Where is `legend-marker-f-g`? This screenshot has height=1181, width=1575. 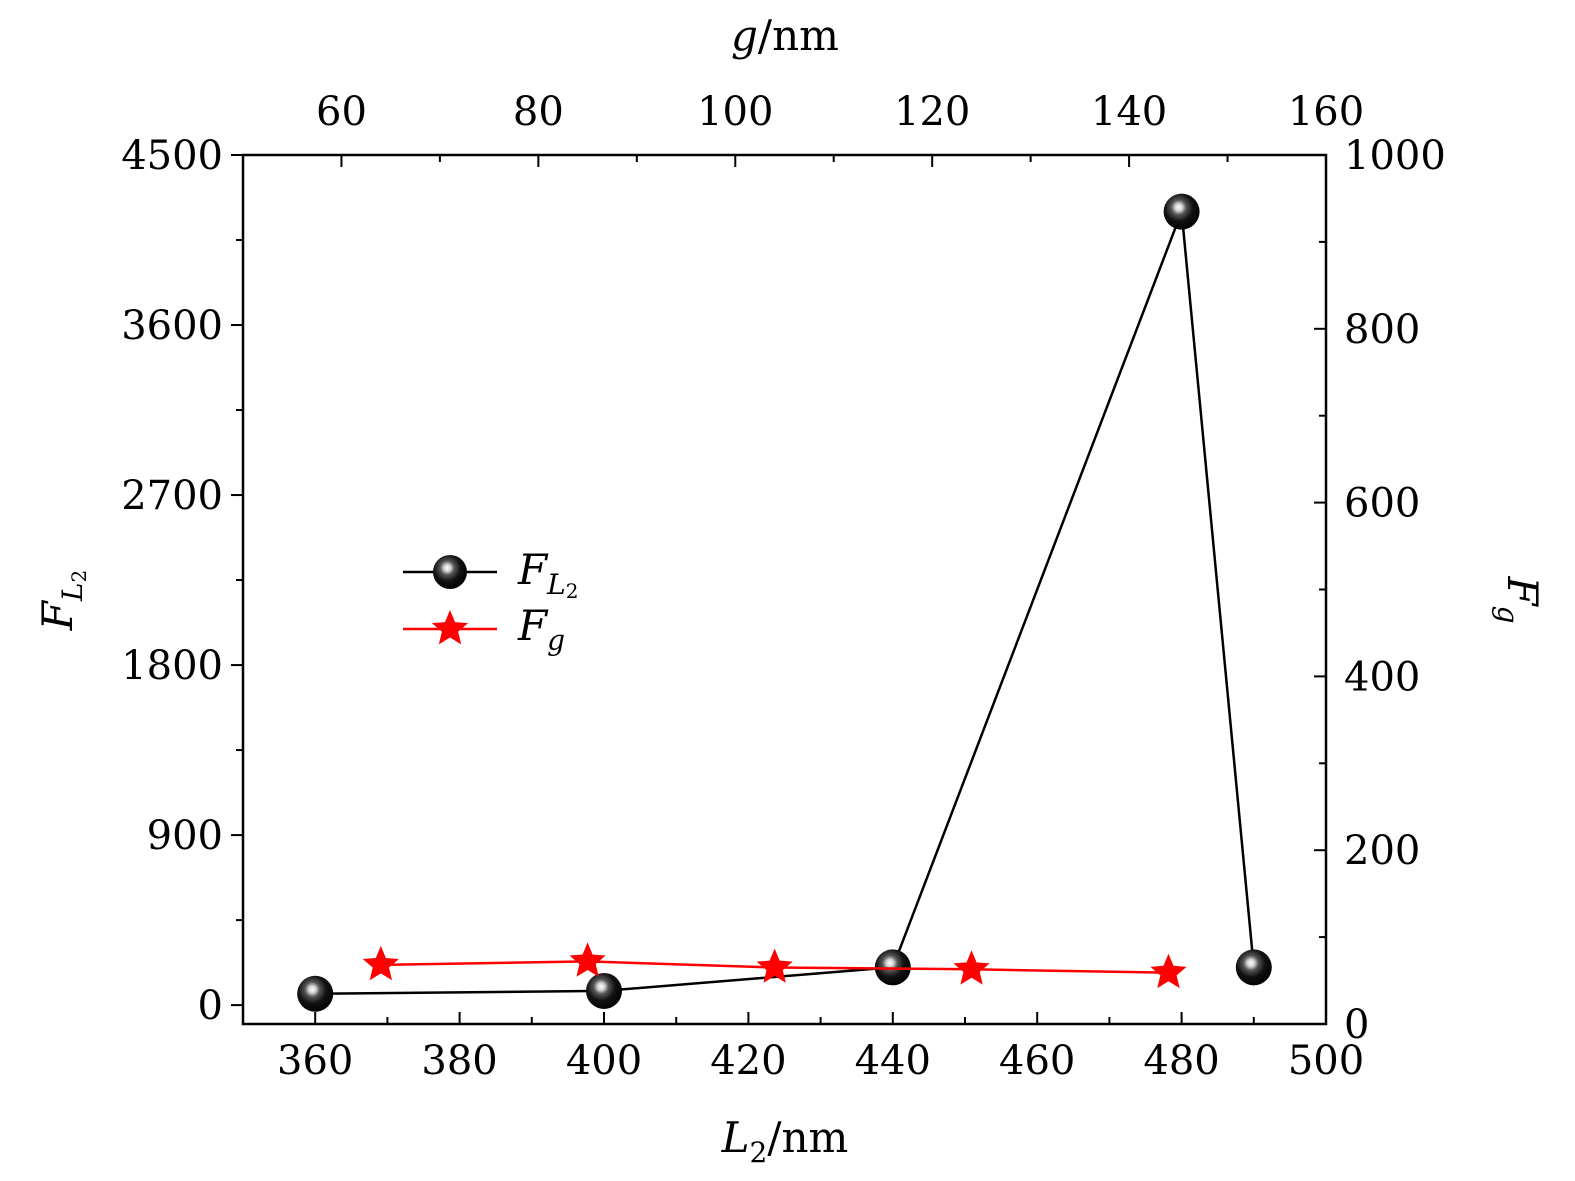 legend-marker-f-g is located at coordinates (450, 627).